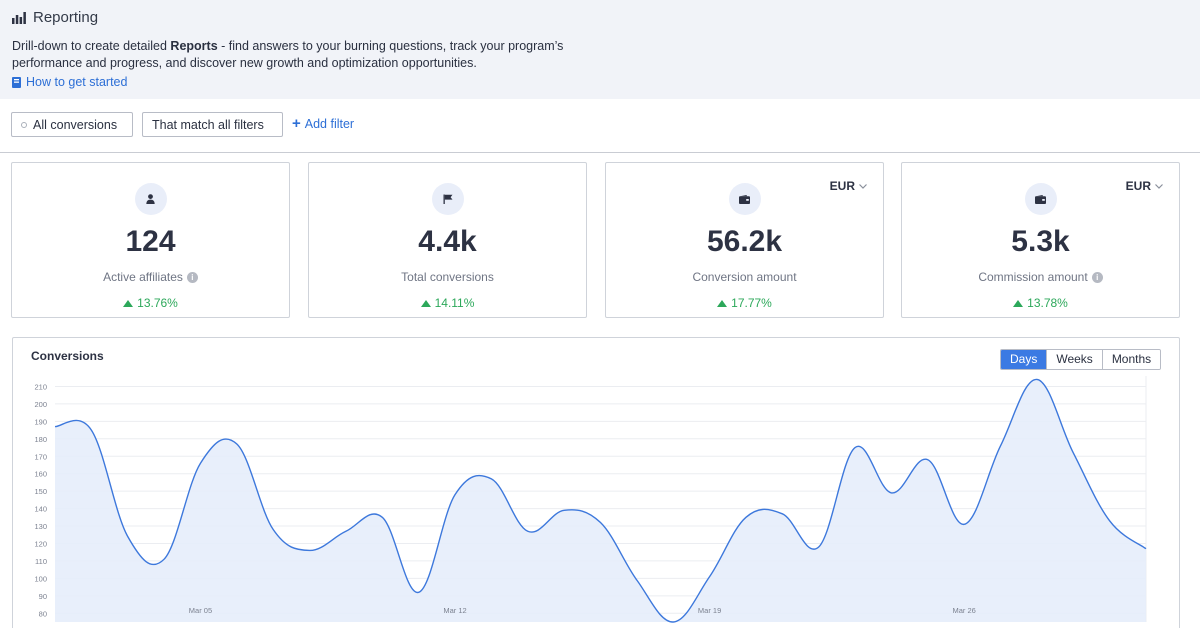  What do you see at coordinates (200, 610) in the screenshot?
I see `x-tick-label: Mar 05` at bounding box center [200, 610].